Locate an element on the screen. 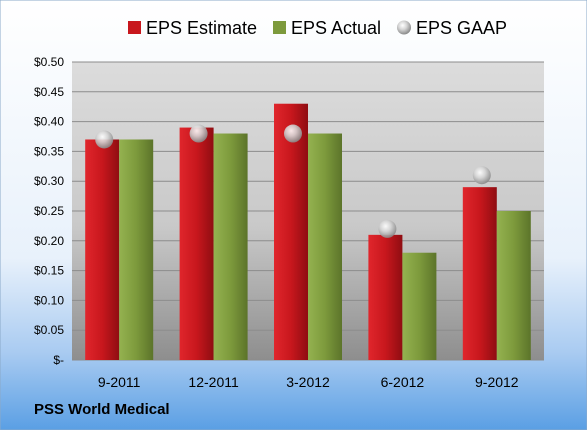  company-name: PSS World Medical is located at coordinates (102, 409).